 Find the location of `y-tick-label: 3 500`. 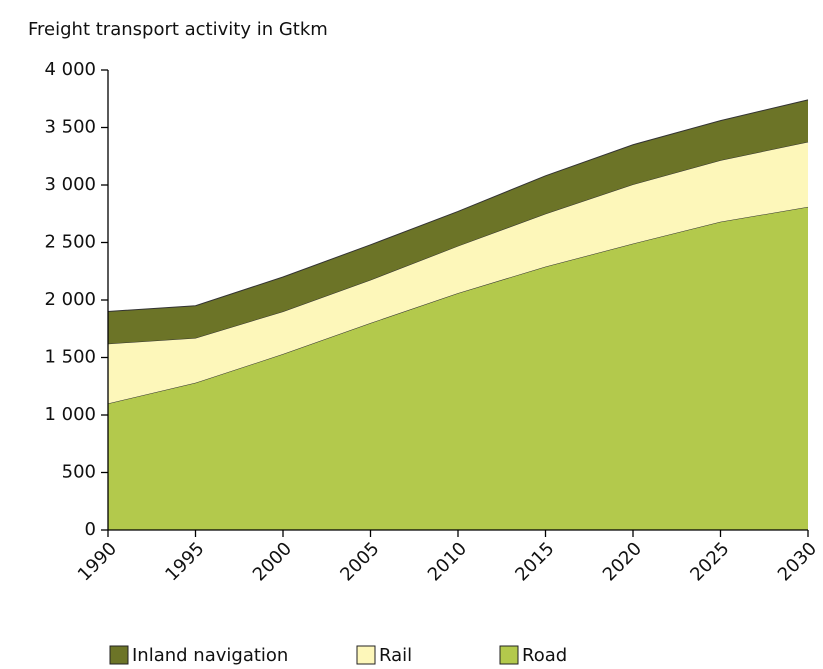

y-tick-label: 3 500 is located at coordinates (70, 127).